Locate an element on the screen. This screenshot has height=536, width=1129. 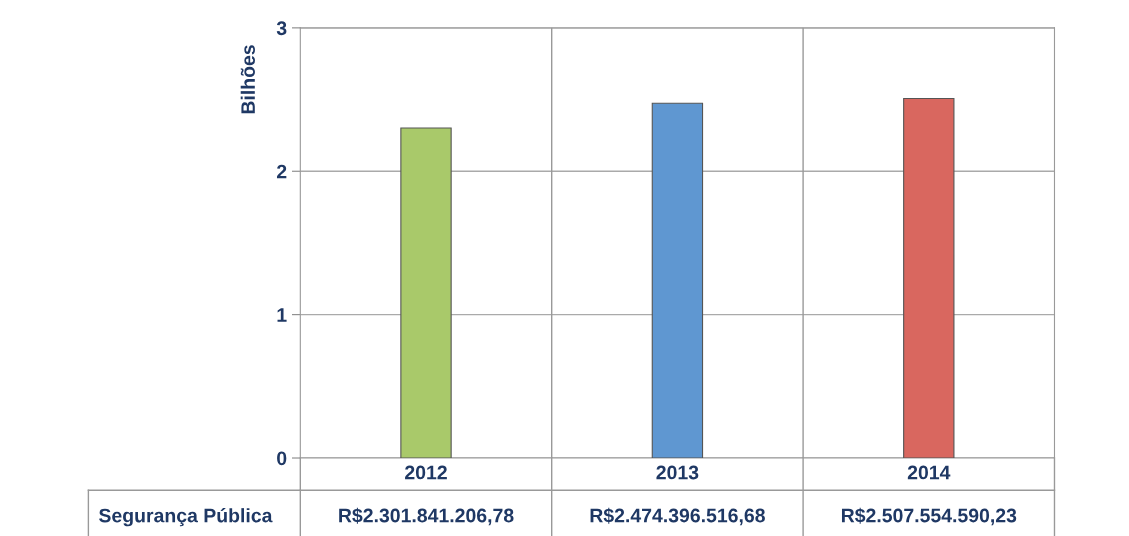
y-axis-title: Bilhões is located at coordinates (247, 79).